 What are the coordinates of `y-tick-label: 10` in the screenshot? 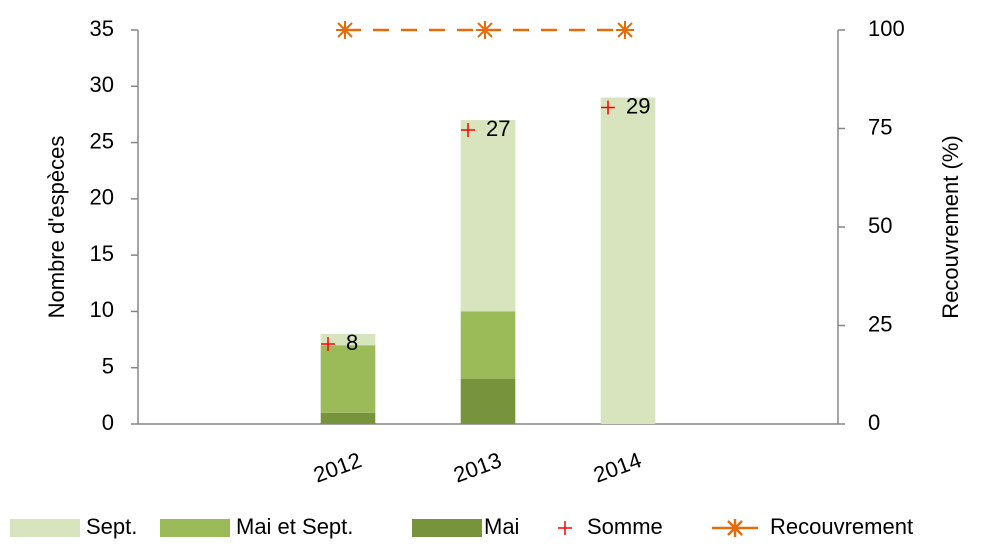 It's located at (102, 309).